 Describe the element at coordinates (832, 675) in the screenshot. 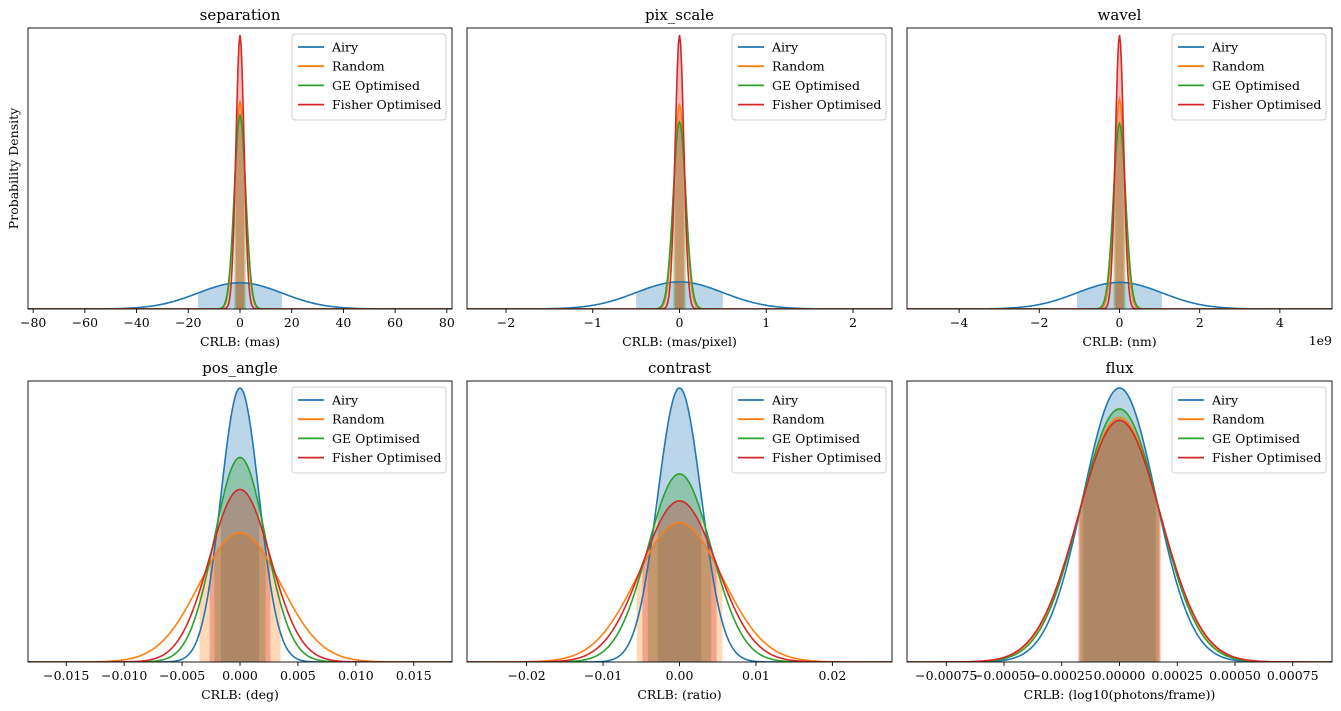

I see `x-tick-label: 0.02` at that location.